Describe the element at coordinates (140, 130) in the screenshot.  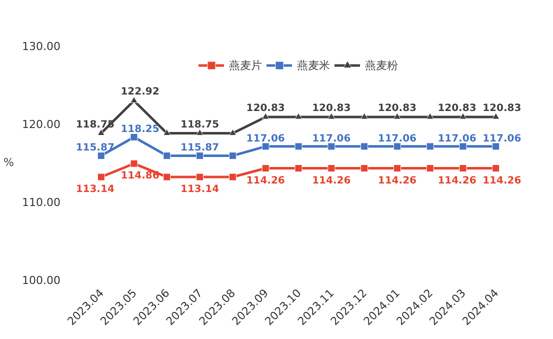
I see `data-label: 118.25` at that location.